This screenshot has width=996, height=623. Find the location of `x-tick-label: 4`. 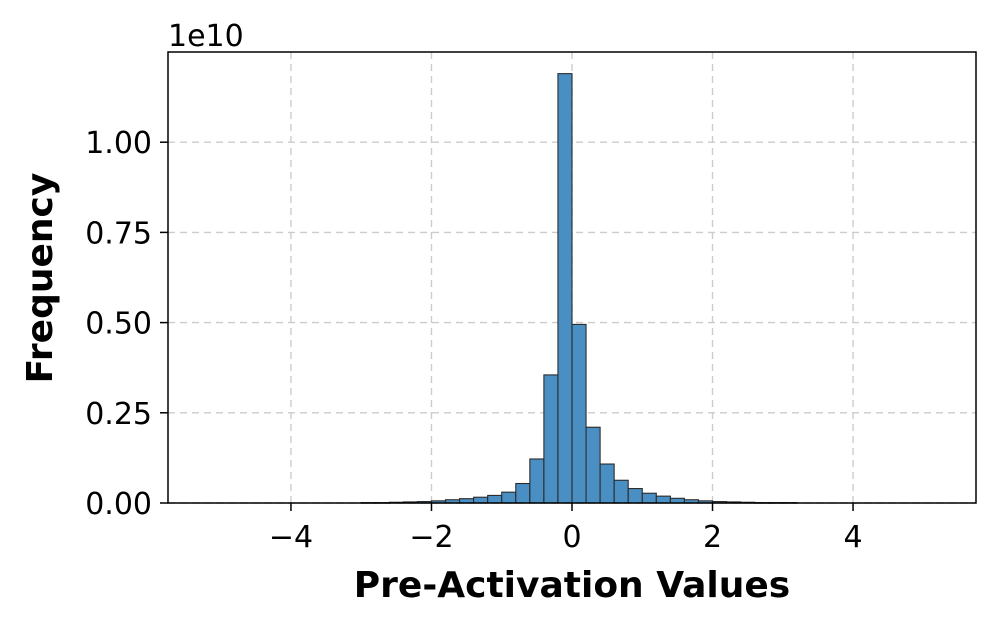

x-tick-label: 4 is located at coordinates (852, 537).